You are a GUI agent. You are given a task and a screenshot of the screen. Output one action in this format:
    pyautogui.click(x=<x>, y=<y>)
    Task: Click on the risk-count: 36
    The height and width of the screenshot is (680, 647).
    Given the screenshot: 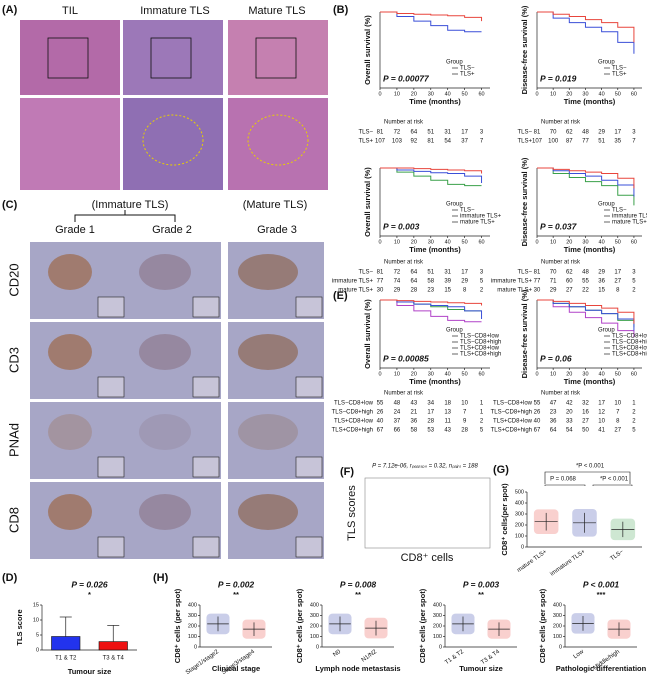 What is the action you would take?
    pyautogui.click(x=414, y=422)
    